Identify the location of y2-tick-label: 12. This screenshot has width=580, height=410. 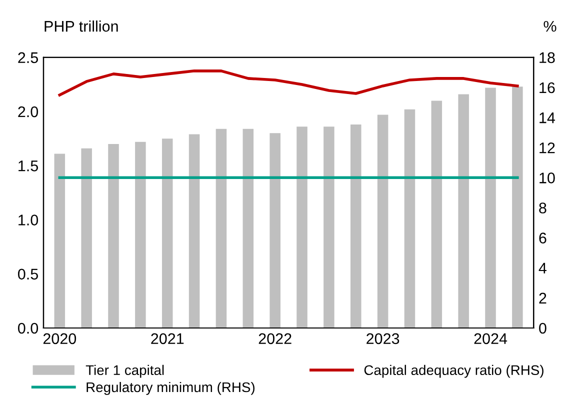
(547, 148).